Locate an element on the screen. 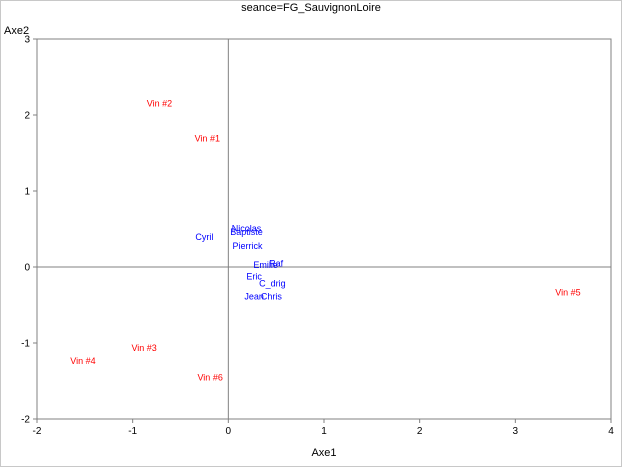  x-tick-label: 1 is located at coordinates (324, 431).